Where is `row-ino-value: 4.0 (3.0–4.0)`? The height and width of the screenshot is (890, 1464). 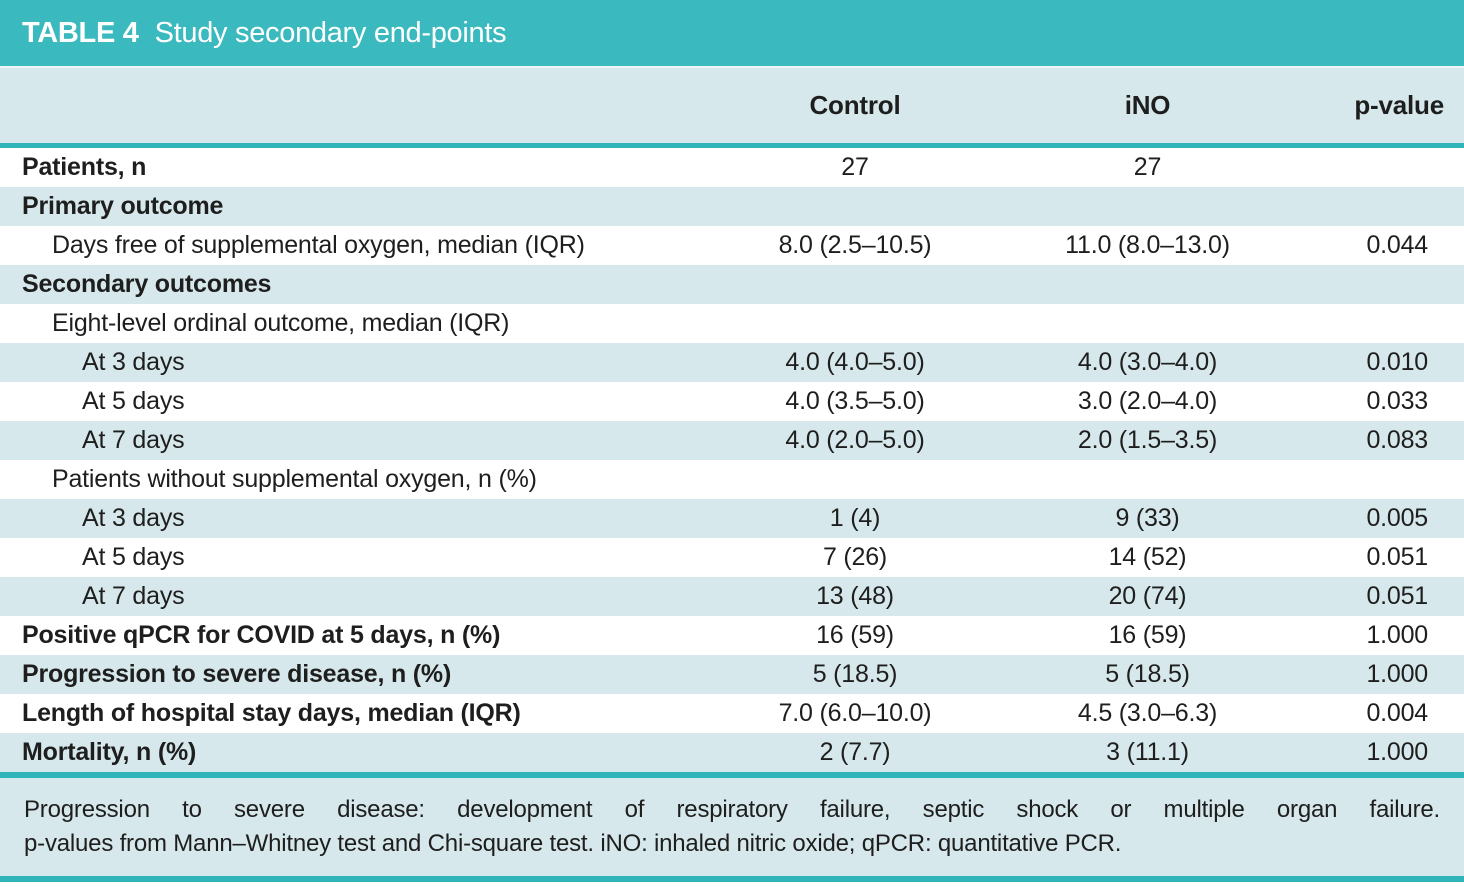
row-ino-value: 4.0 (3.0–4.0) is located at coordinates (1147, 362).